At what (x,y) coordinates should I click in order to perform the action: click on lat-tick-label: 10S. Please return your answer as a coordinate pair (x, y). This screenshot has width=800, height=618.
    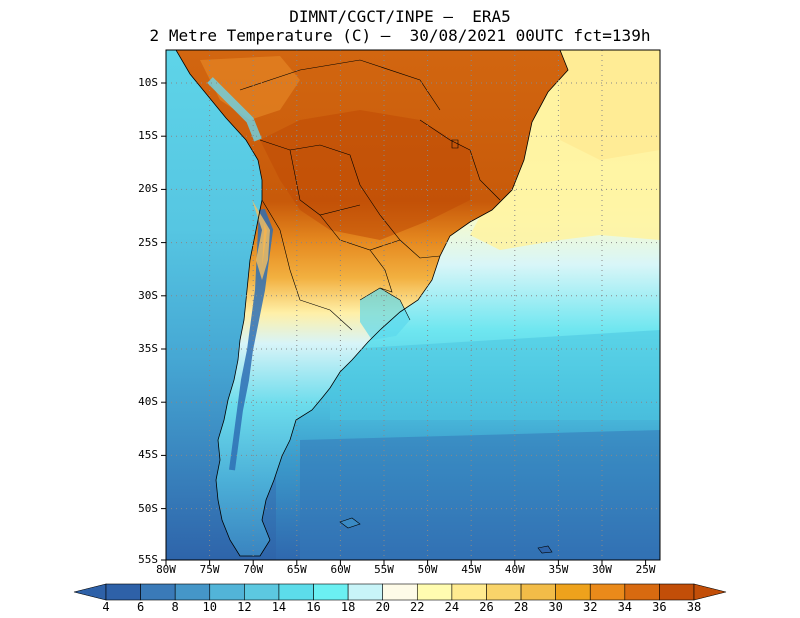
    Looking at the image, I should click on (148, 82).